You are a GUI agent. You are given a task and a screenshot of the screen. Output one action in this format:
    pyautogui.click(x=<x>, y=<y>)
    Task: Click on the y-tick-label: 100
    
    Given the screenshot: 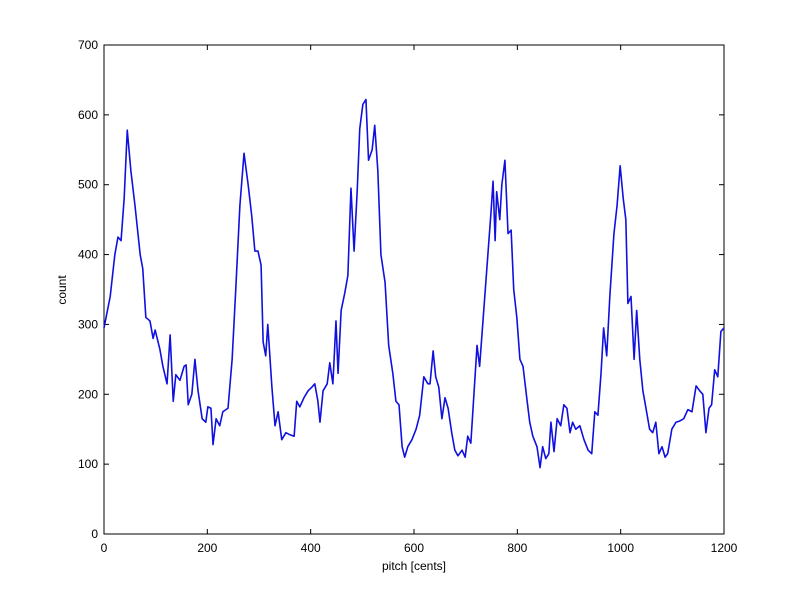 What is the action you would take?
    pyautogui.click(x=88, y=464)
    